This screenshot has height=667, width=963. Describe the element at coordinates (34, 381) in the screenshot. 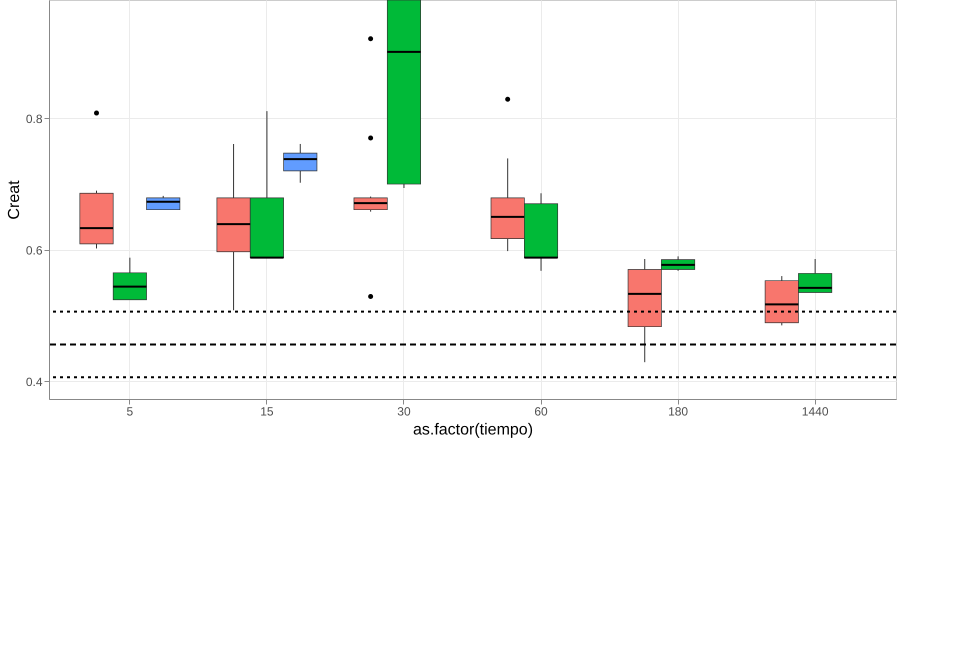

I see `y-tick-label: 0.4` at that location.